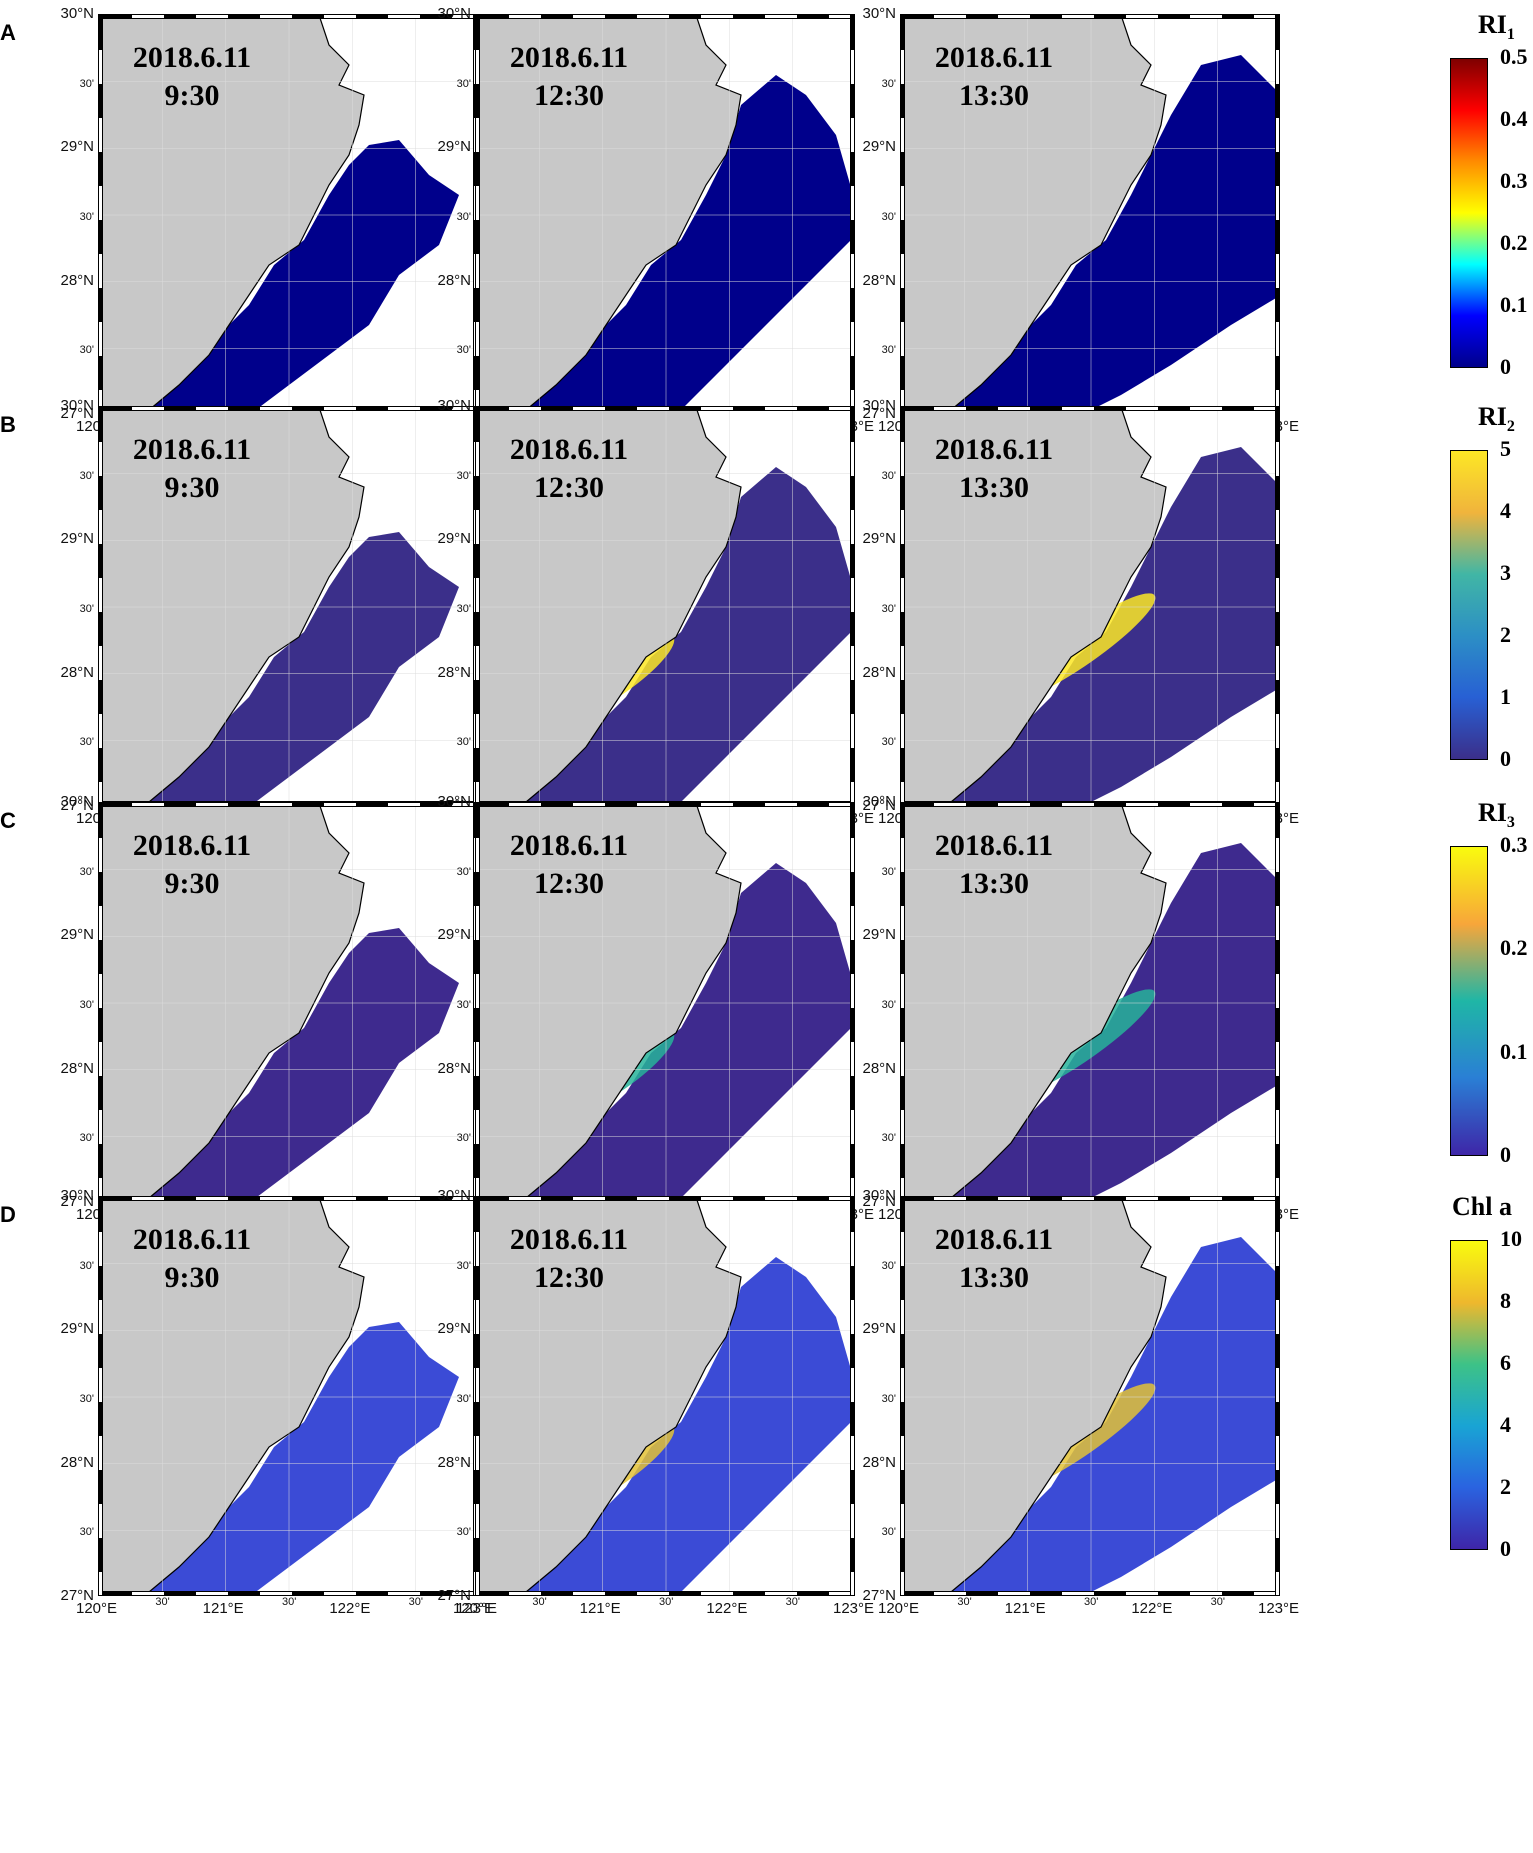 The width and height of the screenshot is (1533, 1853). Describe the element at coordinates (994, 77) in the screenshot. I see `timestamp: 2018.6.11 13:30` at that location.